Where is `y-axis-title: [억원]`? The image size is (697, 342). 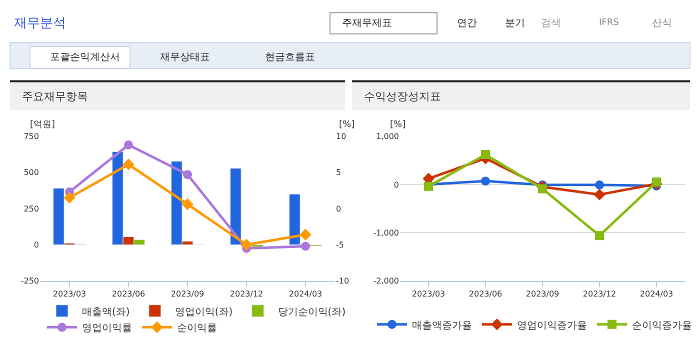 y-axis-title: [억원] is located at coordinates (43, 125).